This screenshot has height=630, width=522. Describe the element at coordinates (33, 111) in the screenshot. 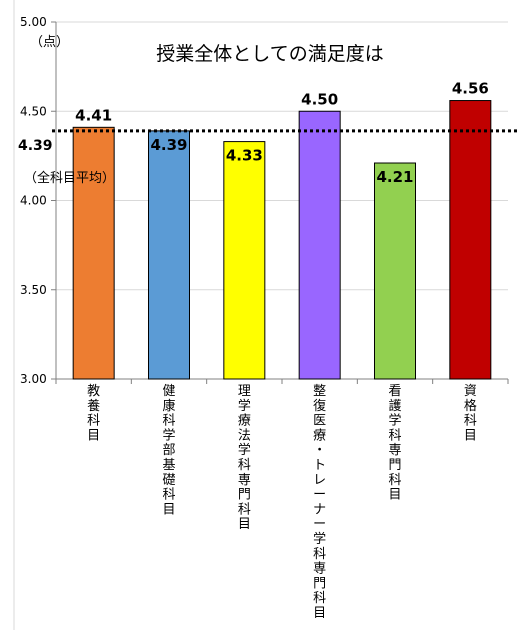

I see `y-tick-label: 4.50` at that location.